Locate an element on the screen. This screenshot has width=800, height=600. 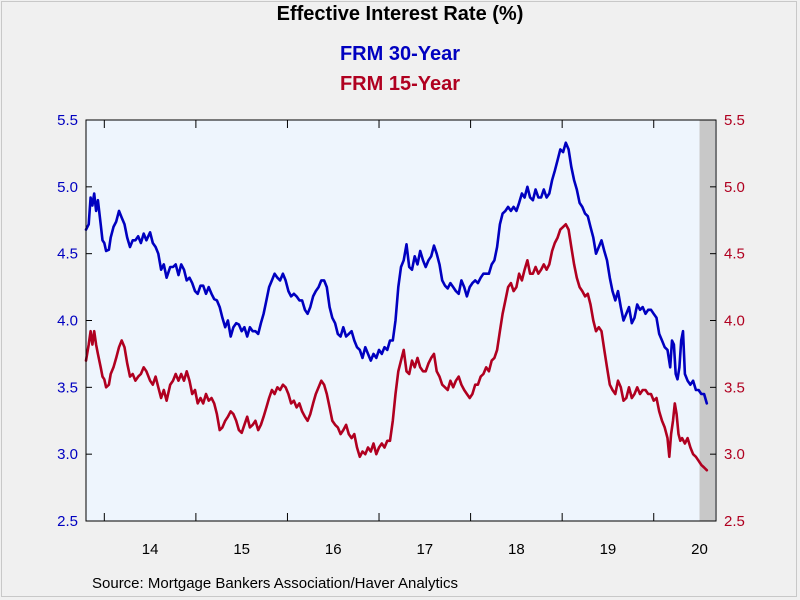
y-tick-label-left: 2.5 is located at coordinates (67, 521).